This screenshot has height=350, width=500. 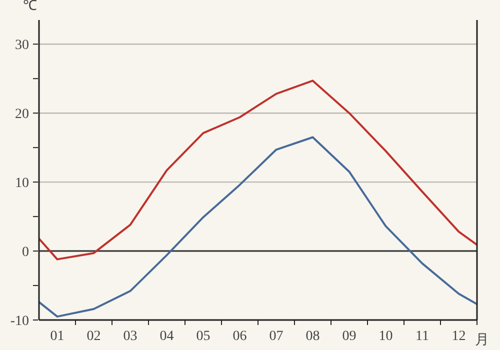 I want to click on y-tick-label: 20, so click(x=22, y=114).